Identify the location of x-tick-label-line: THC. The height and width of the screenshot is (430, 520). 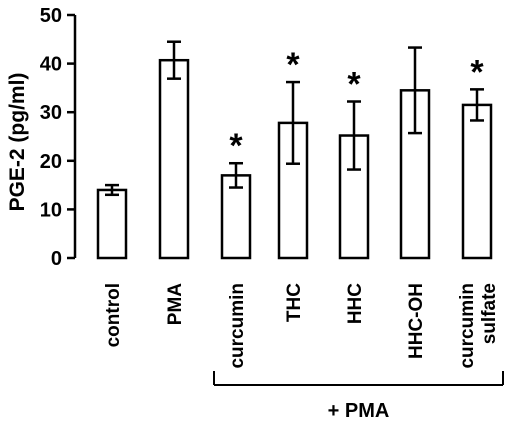
(294, 302).